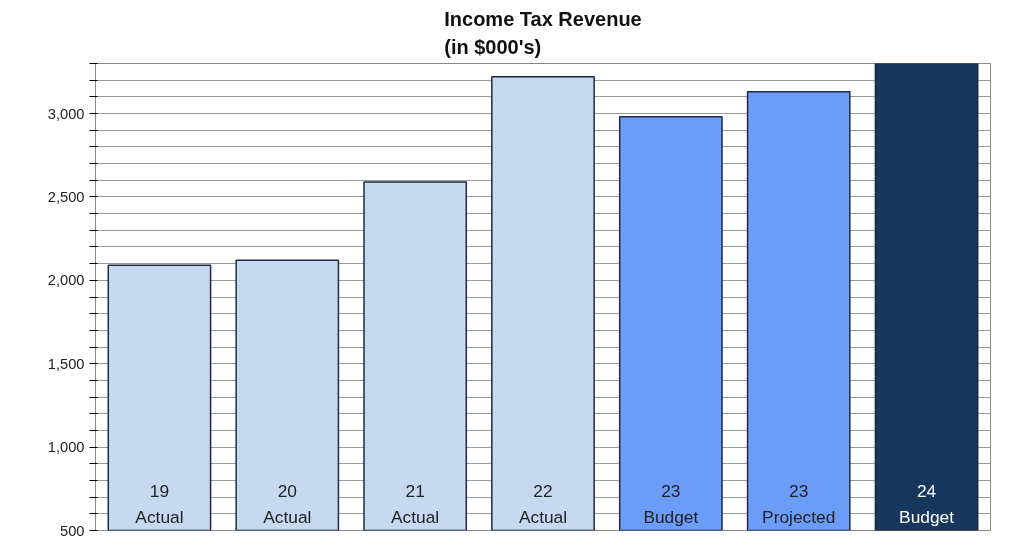  Describe the element at coordinates (415, 503) in the screenshot. I see `x-tick-label: 21 Actual` at that location.